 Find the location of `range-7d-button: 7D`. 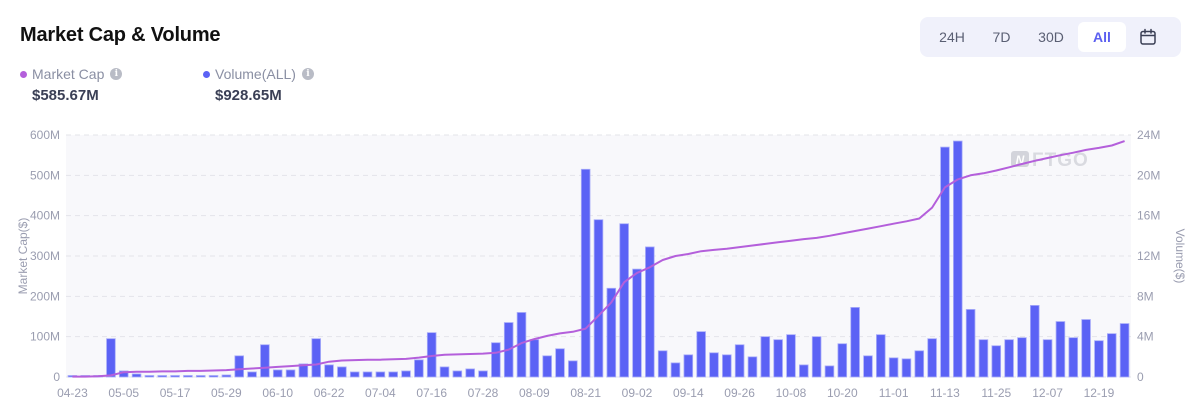

range-7d-button: 7D is located at coordinates (1001, 37).